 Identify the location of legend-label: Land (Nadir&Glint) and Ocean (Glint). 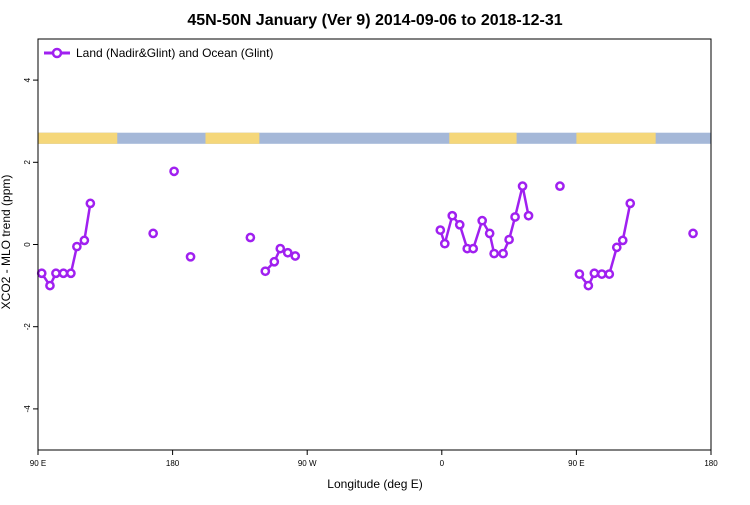
(174, 53).